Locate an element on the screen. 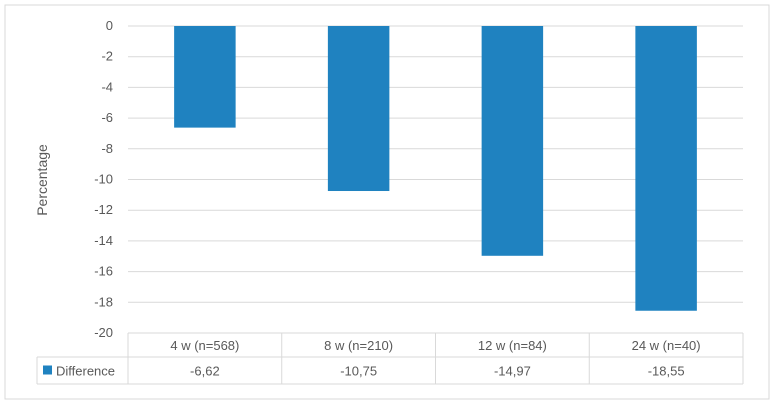  legend-swatch is located at coordinates (47, 370).